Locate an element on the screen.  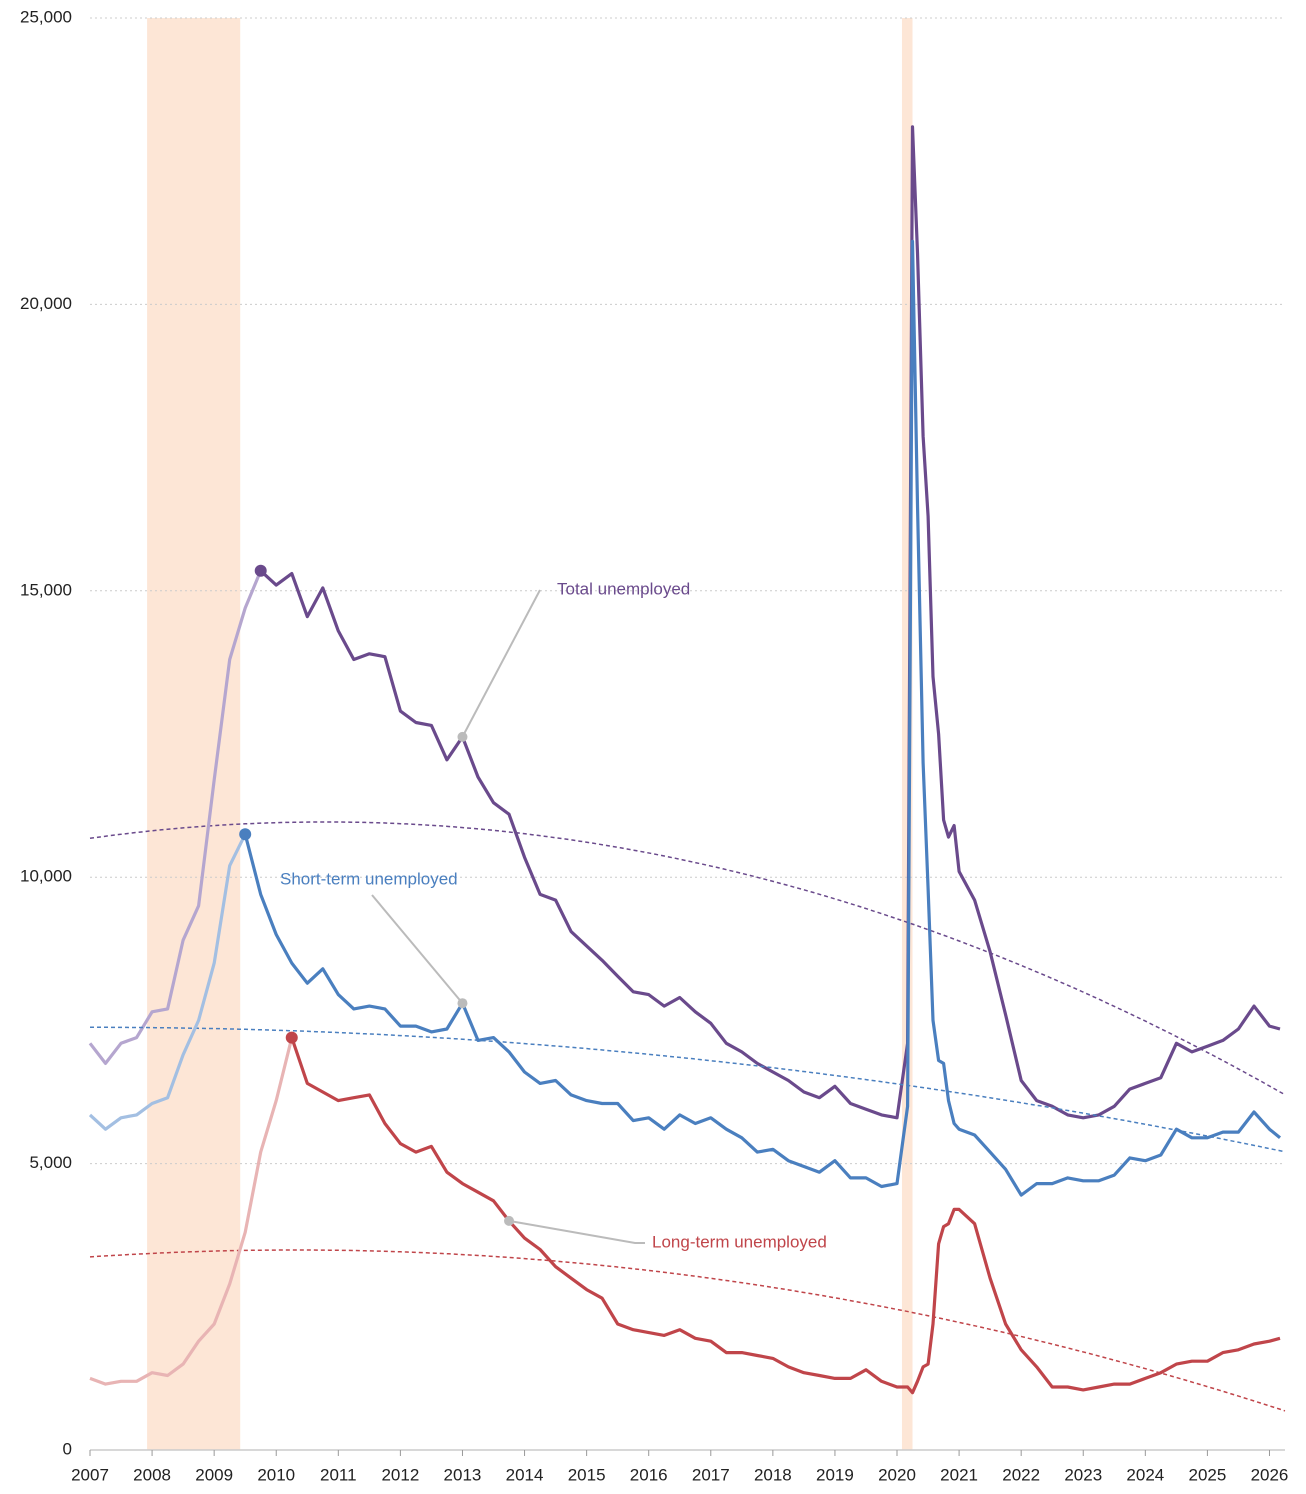
x-tick-label: 2014 is located at coordinates (525, 1474).